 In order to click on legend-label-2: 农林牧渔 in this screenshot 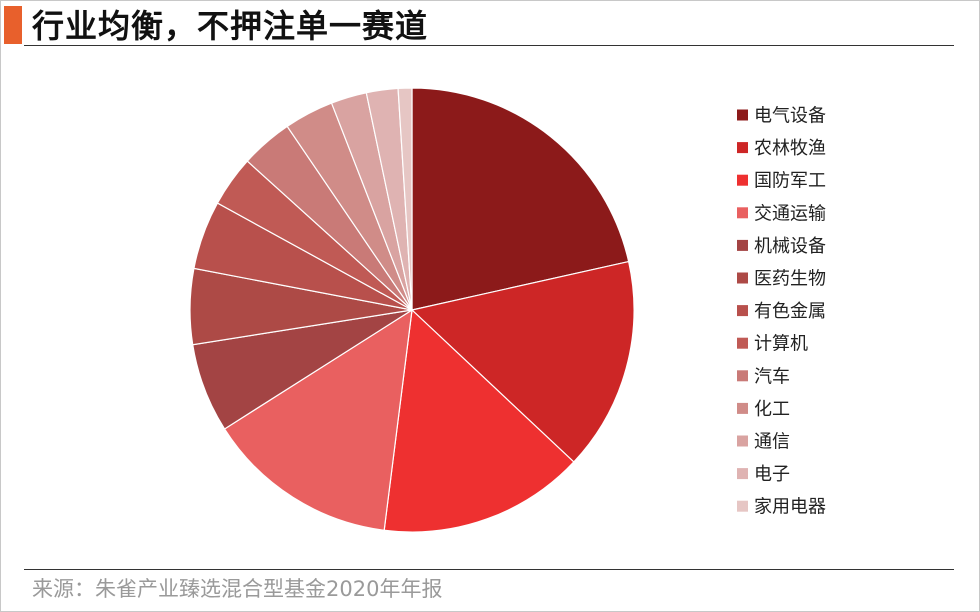, I will do `click(790, 148)`.